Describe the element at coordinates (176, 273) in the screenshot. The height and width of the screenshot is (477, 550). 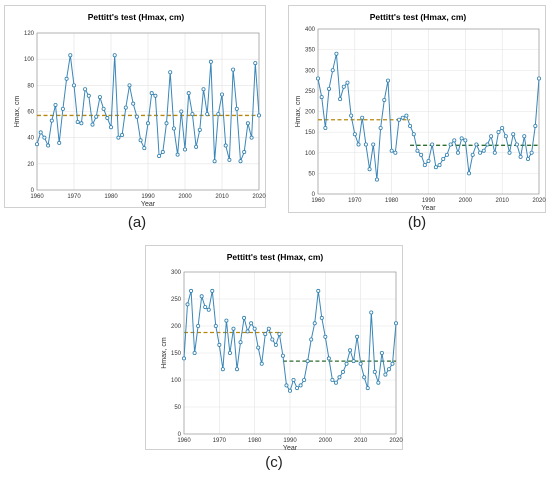
I see `y-tick-label: 300` at that location.